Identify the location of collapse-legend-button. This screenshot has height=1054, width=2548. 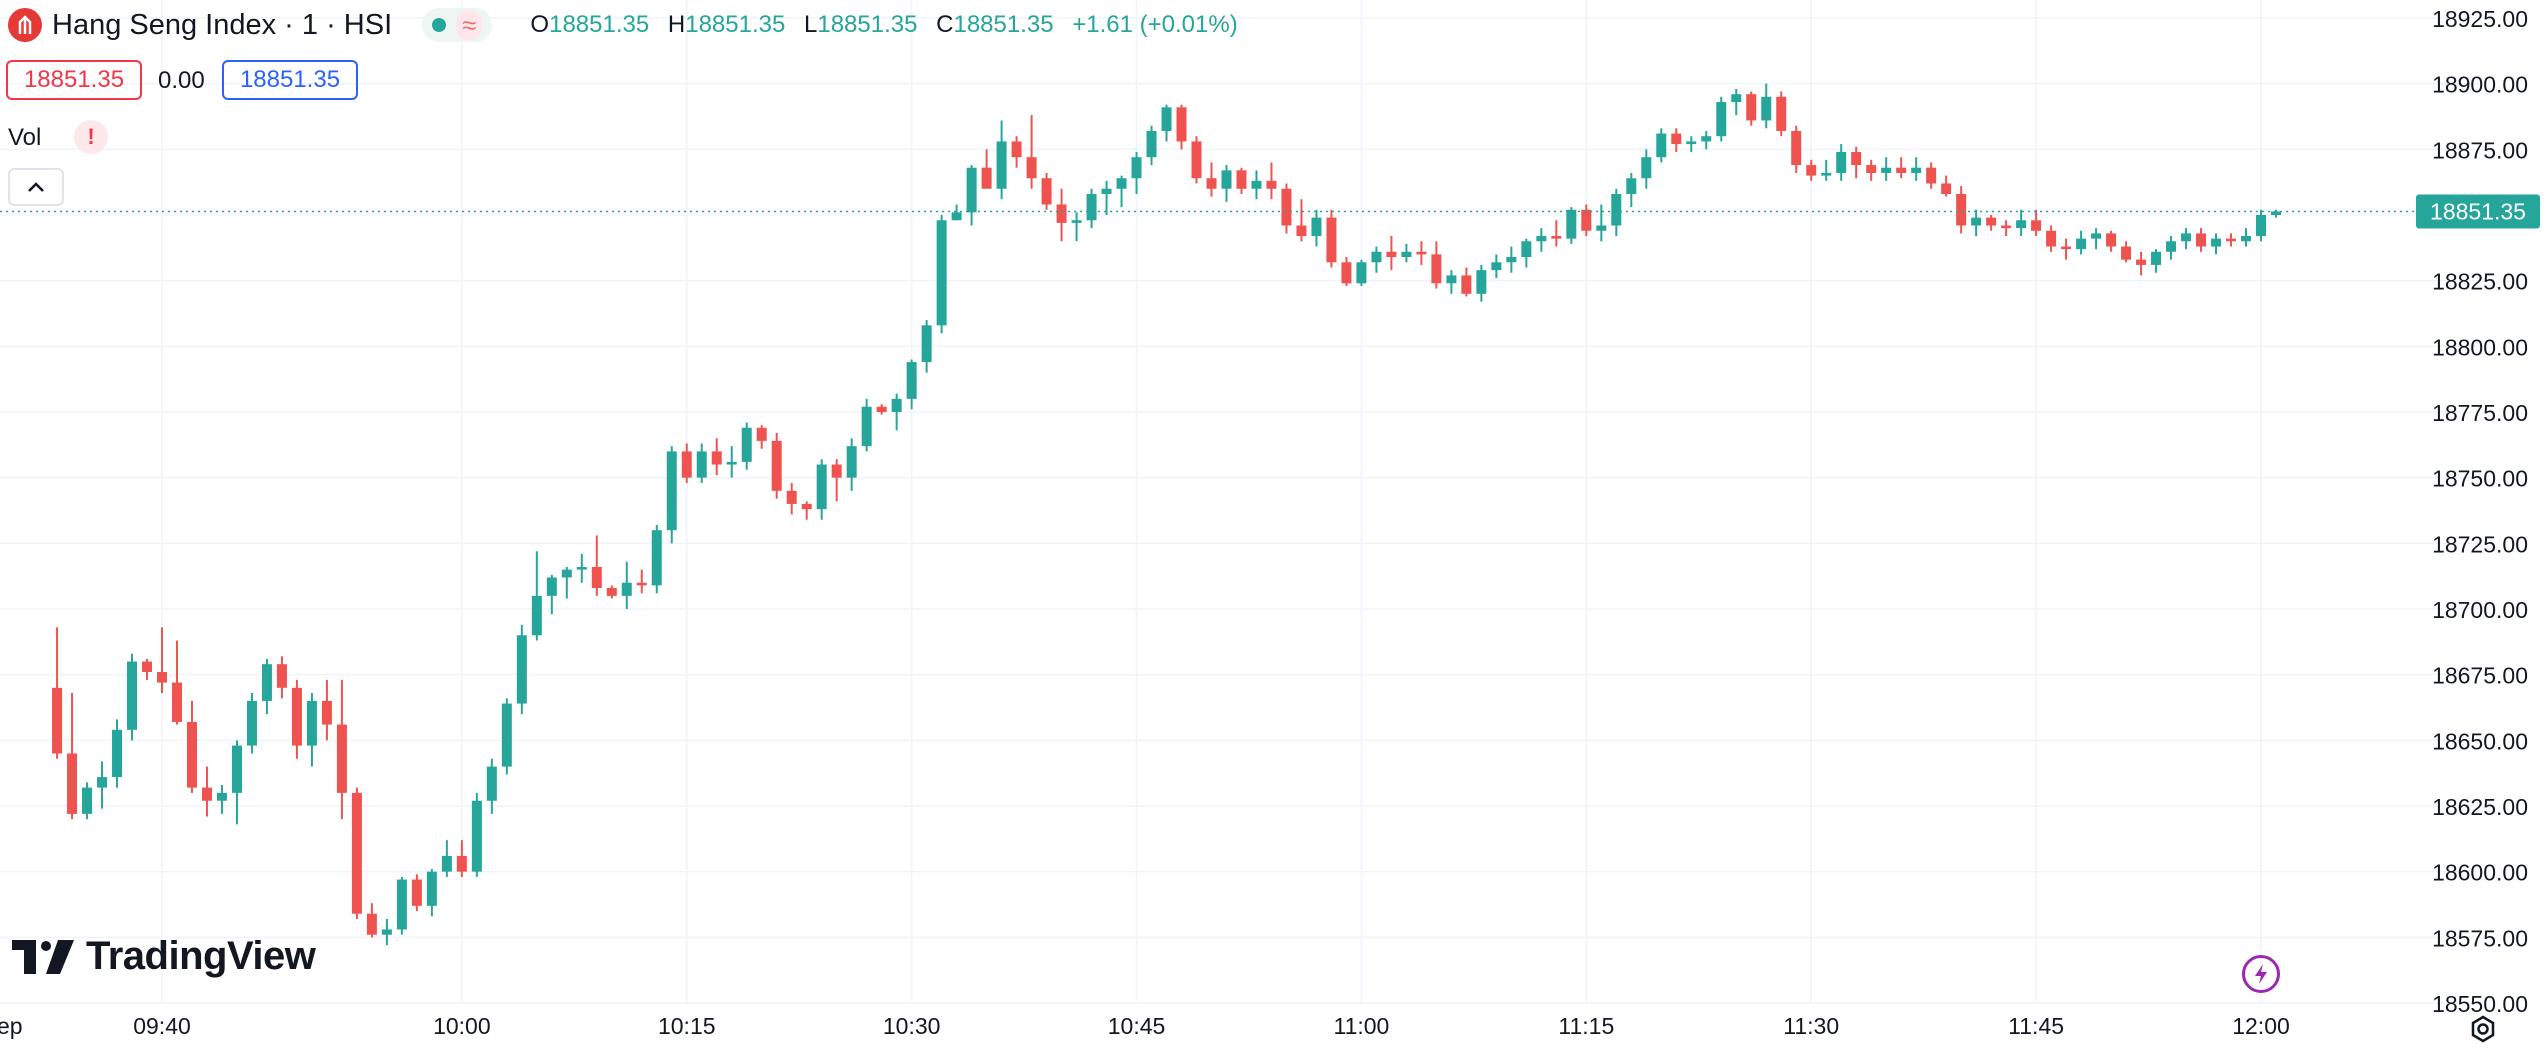
(36, 187).